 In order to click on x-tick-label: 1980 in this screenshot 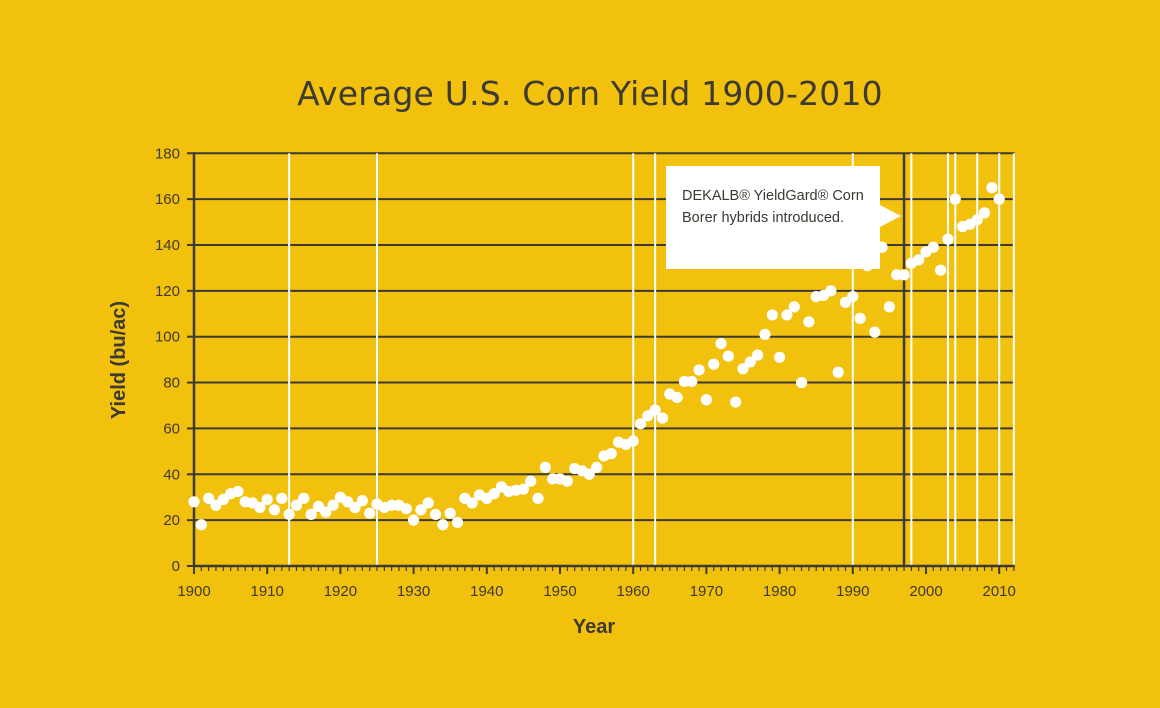, I will do `click(779, 591)`.